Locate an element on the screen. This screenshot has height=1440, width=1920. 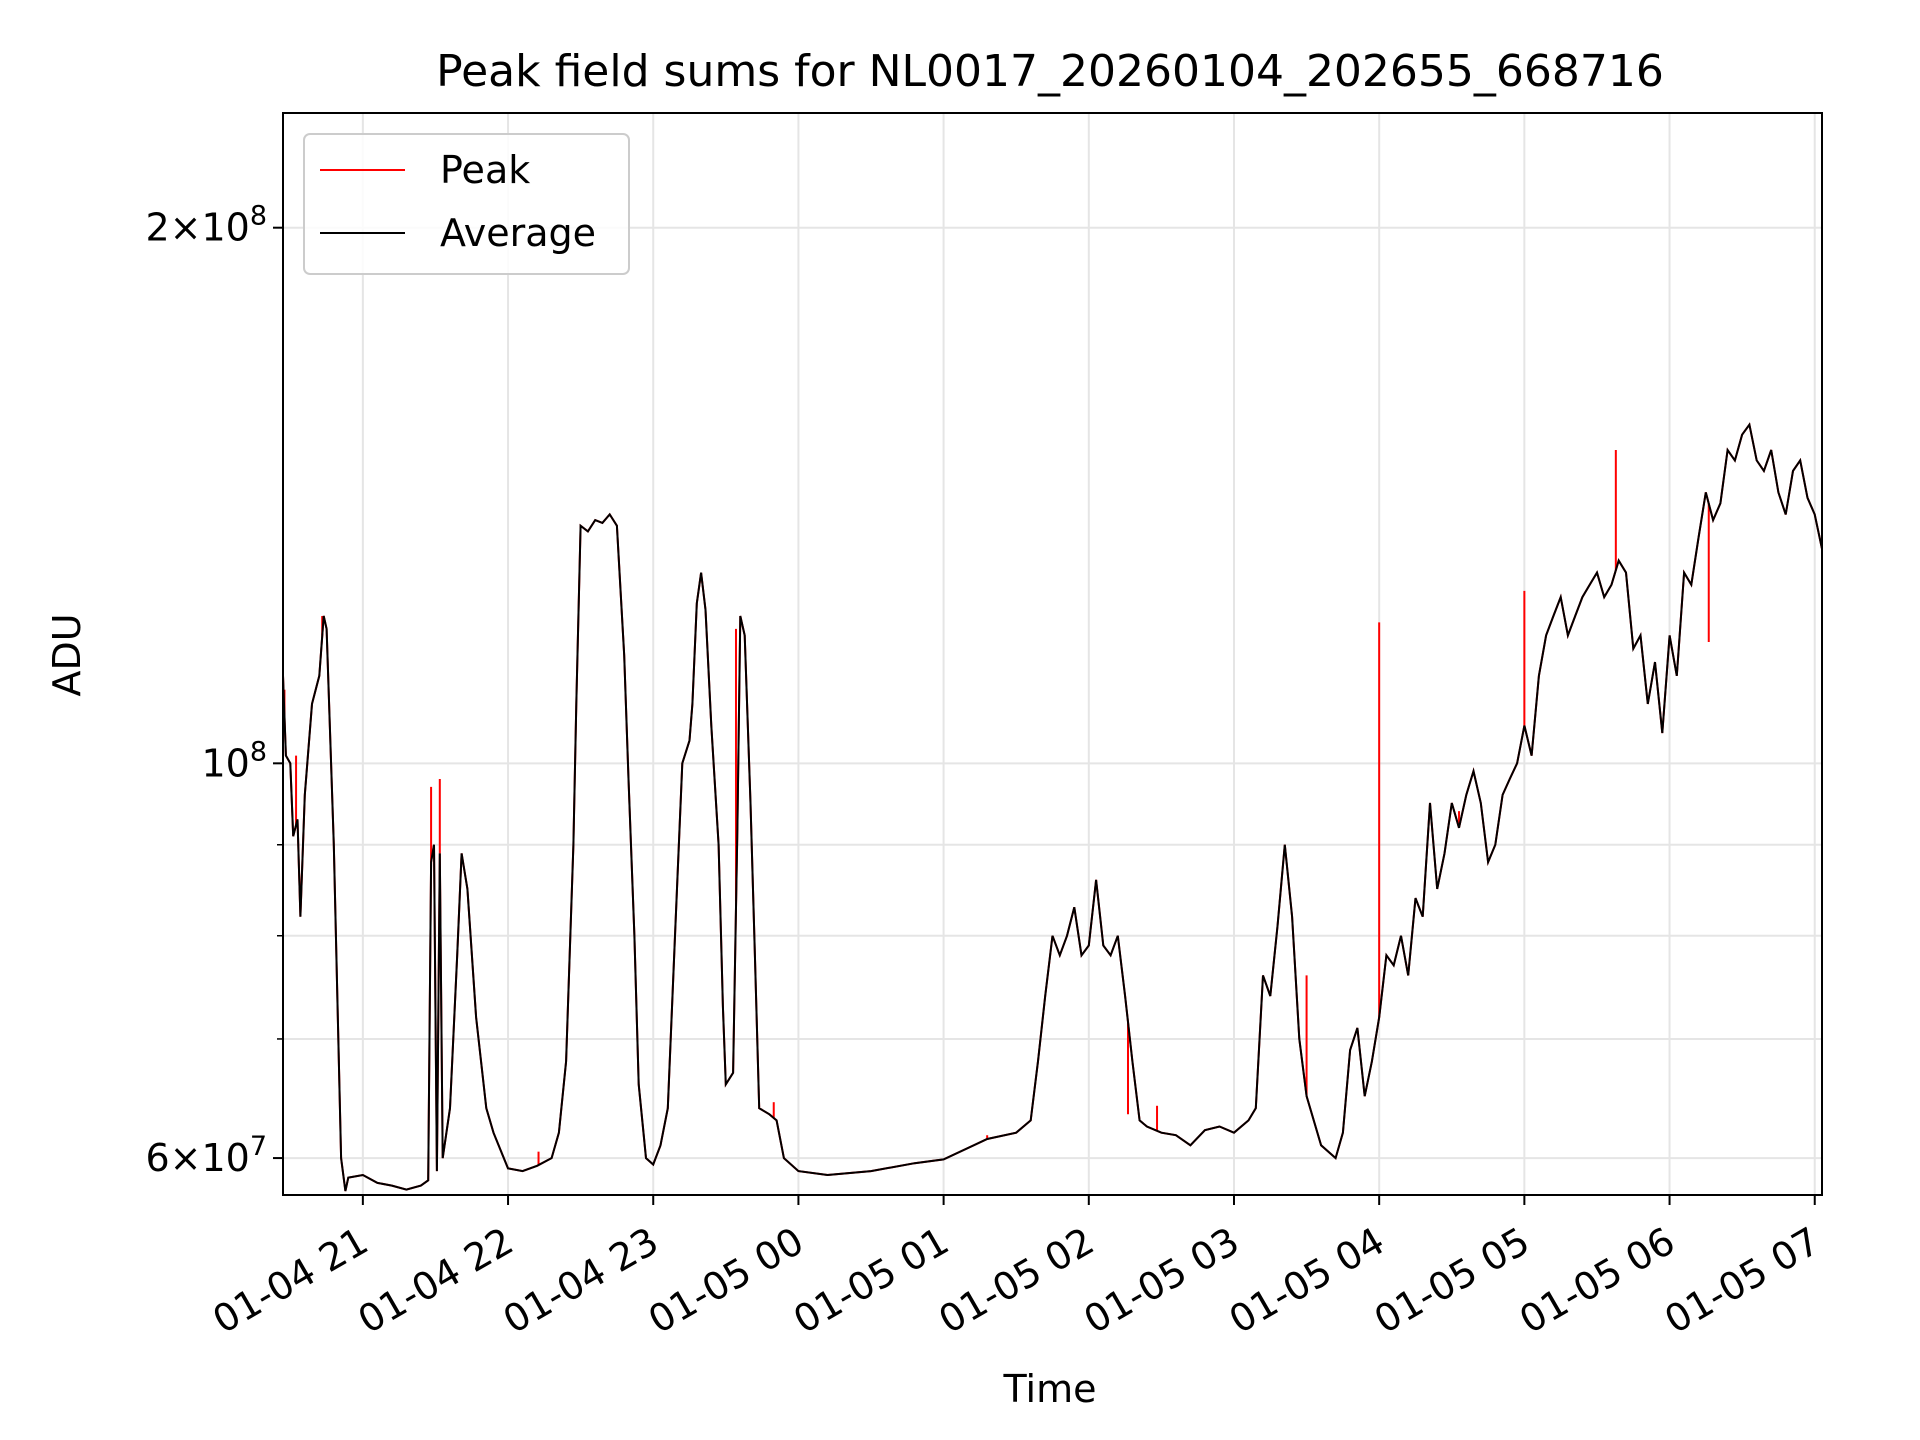
y-axis-label: ADU is located at coordinates (67, 654).